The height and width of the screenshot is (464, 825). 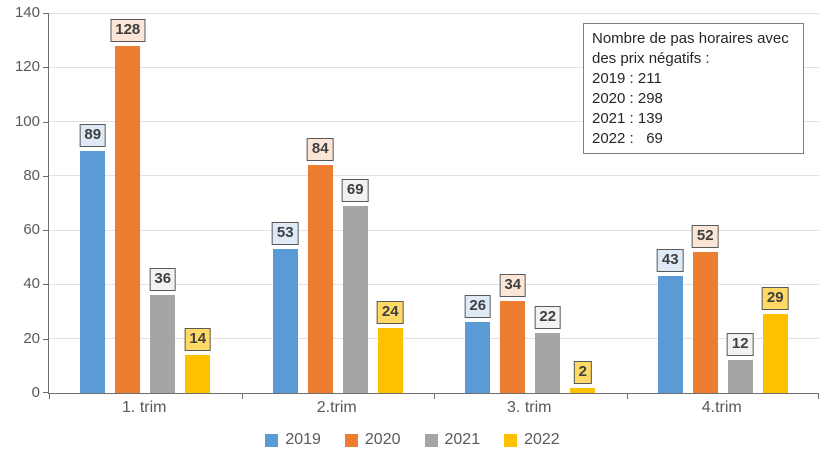 I want to click on bar-2022-3trim, so click(x=583, y=390).